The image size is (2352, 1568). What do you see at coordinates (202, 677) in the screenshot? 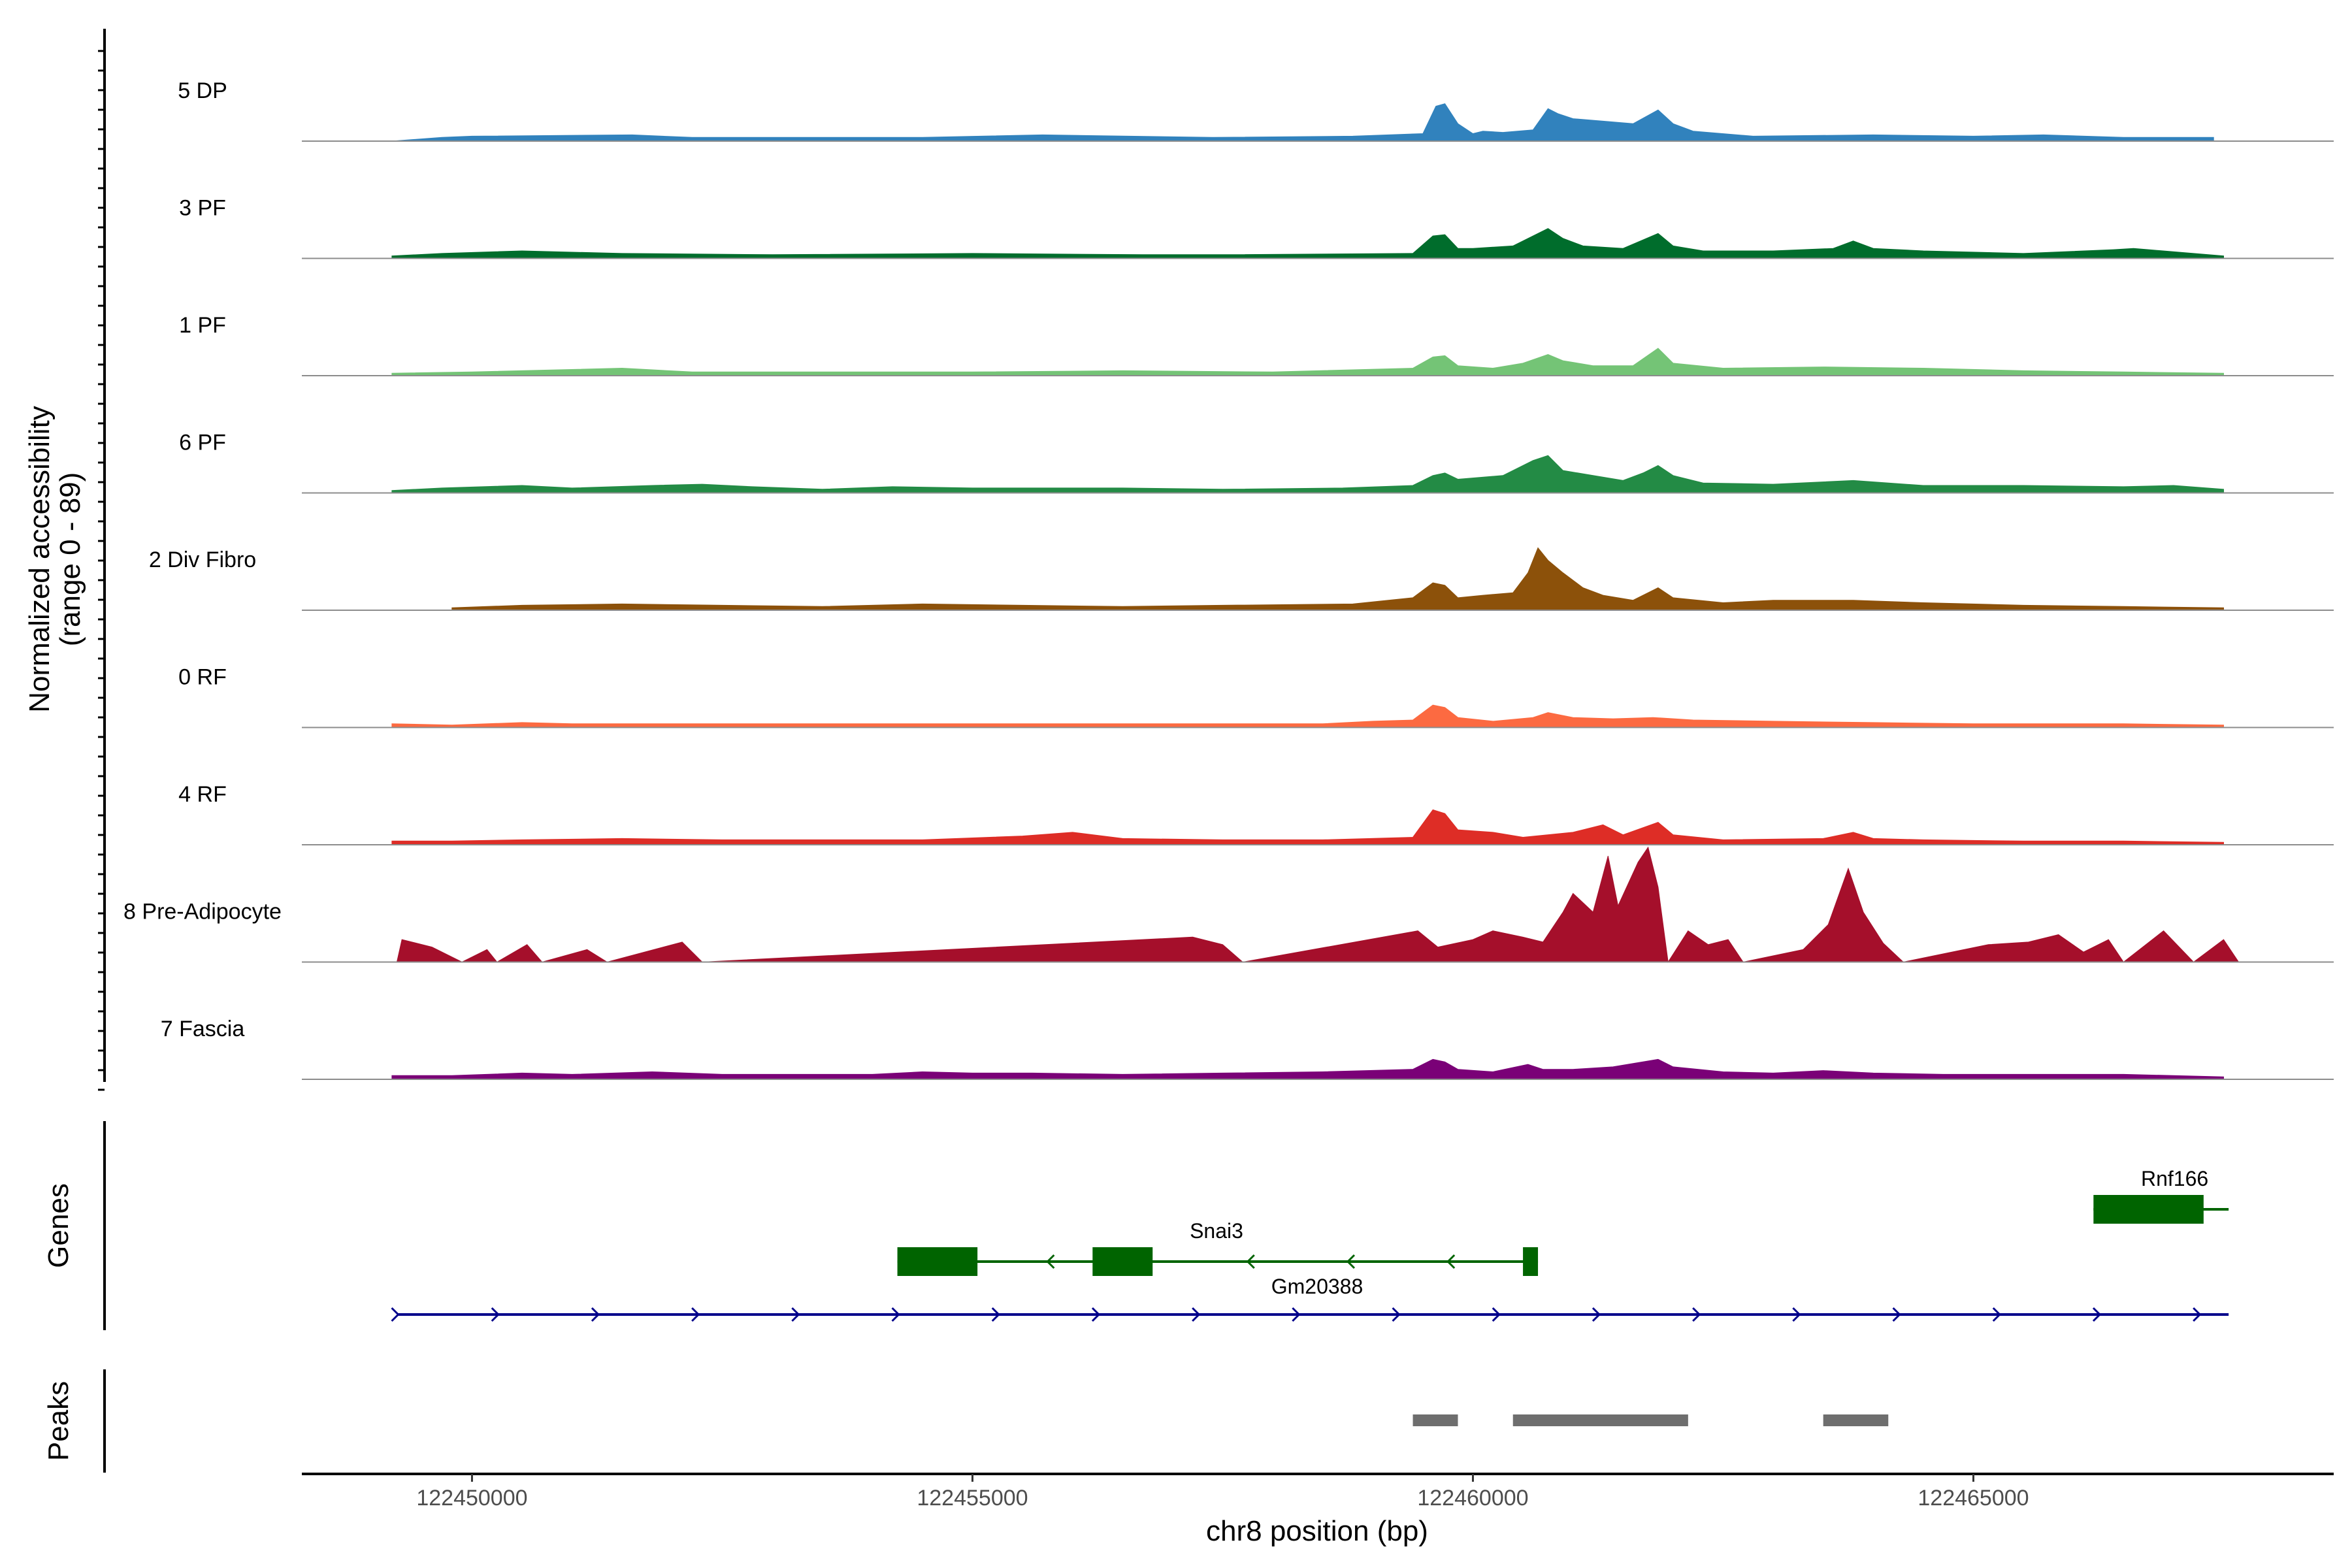
I see `track-label-5: 0 RF` at bounding box center [202, 677].